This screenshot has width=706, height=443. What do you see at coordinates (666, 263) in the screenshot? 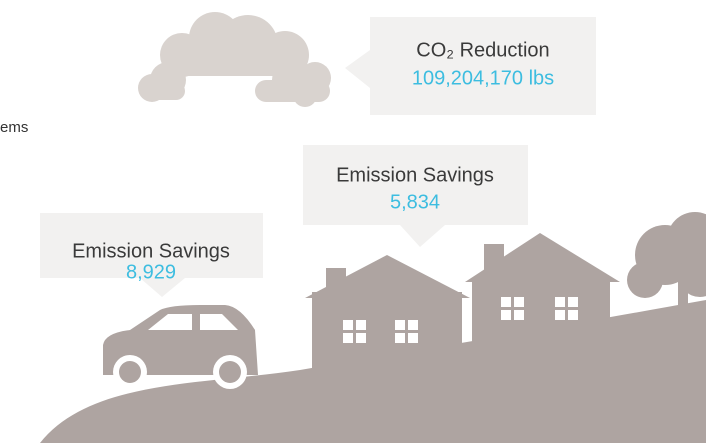
I see `tree` at bounding box center [666, 263].